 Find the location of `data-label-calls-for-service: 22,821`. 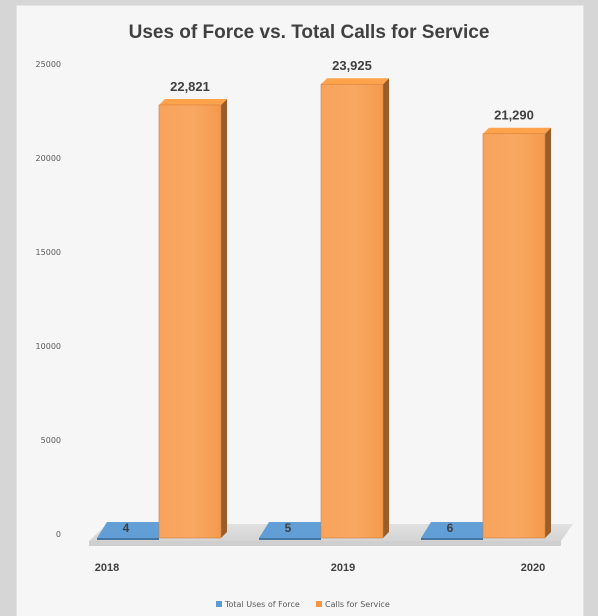

data-label-calls-for-service: 22,821 is located at coordinates (190, 86).